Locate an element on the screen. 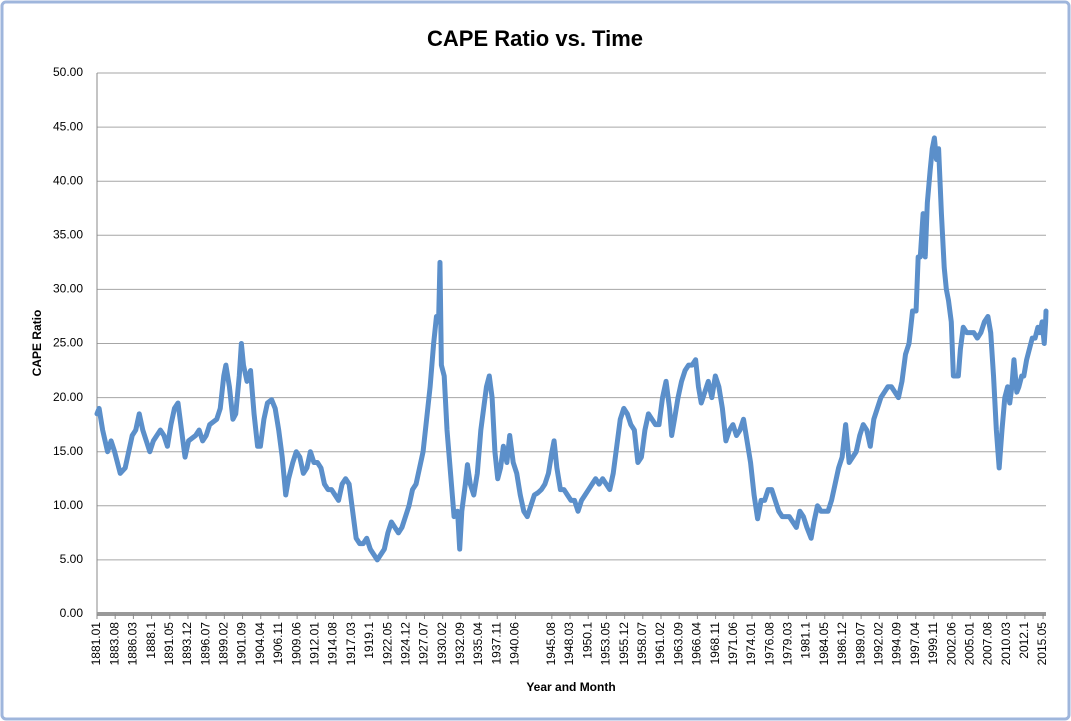  x-tick-label: 2010.03 is located at coordinates (1006, 644).